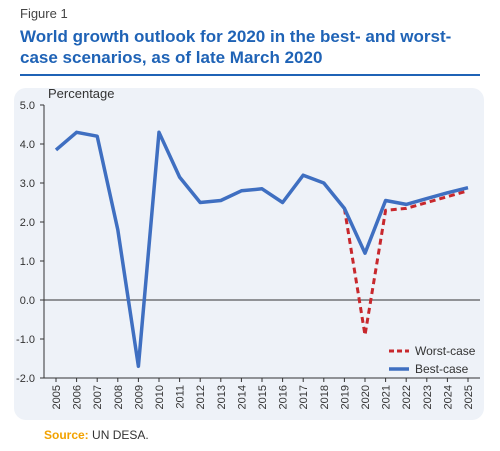  Describe the element at coordinates (81, 93) in the screenshot. I see `y-axis-label: Percentage` at that location.